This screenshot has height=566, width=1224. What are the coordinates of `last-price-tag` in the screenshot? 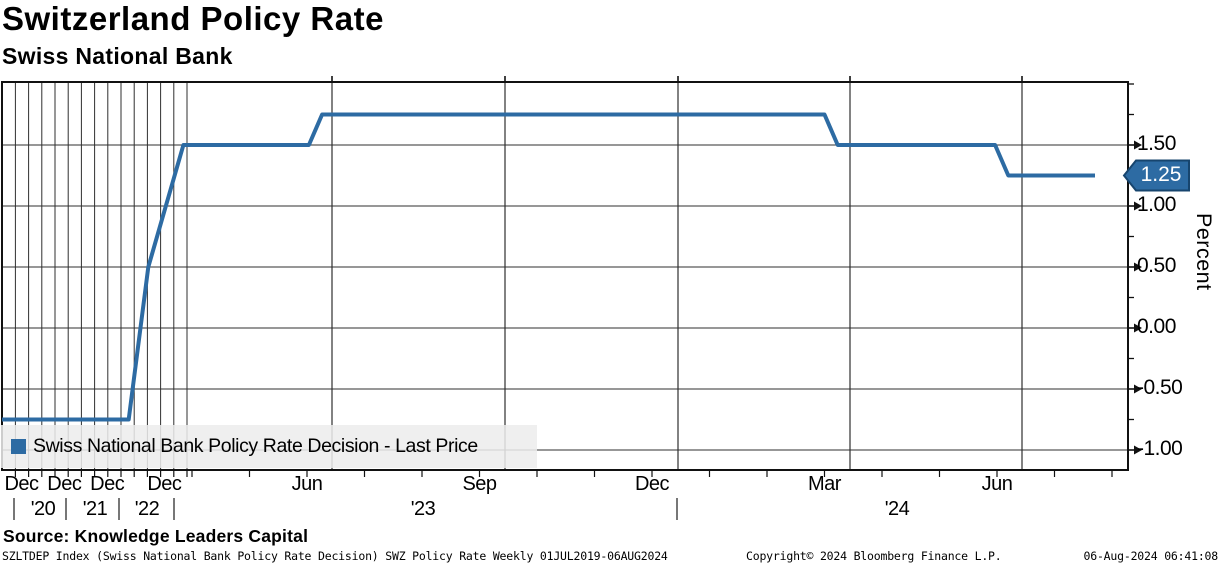 It's located at (1156, 175).